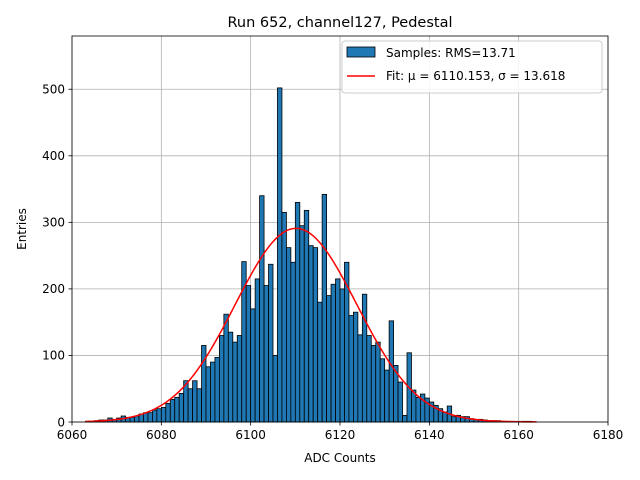  What do you see at coordinates (339, 23) in the screenshot?
I see `chart-title: Run 652, channel127, Pedestal` at bounding box center [339, 23].